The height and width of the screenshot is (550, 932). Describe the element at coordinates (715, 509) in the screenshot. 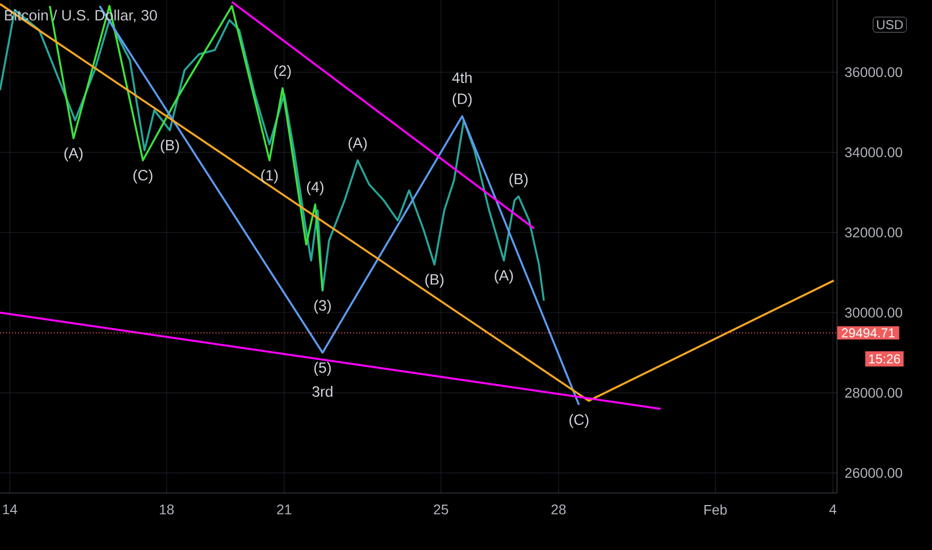

I see `x-tick-label: Feb` at that location.